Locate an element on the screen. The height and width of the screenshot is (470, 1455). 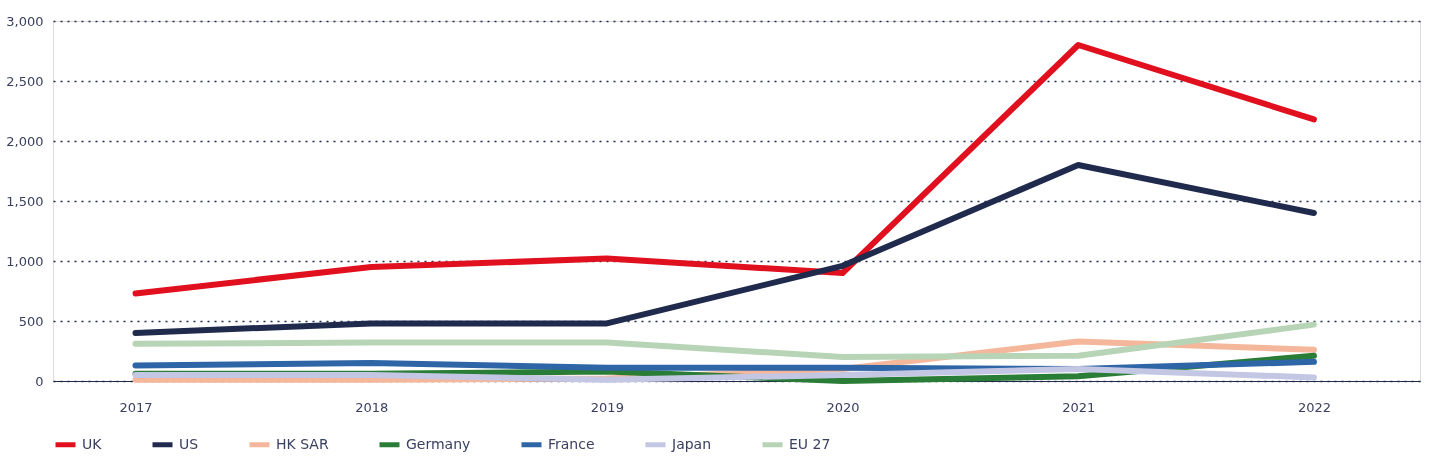
legend-label: EU 27 is located at coordinates (810, 443).